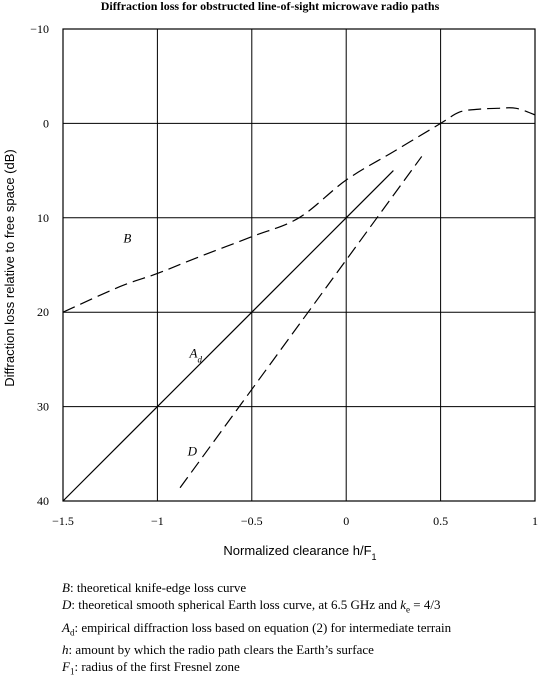 Image resolution: width=541 pixels, height=681 pixels. What do you see at coordinates (346, 521) in the screenshot?
I see `x-tick-label: 0` at bounding box center [346, 521].